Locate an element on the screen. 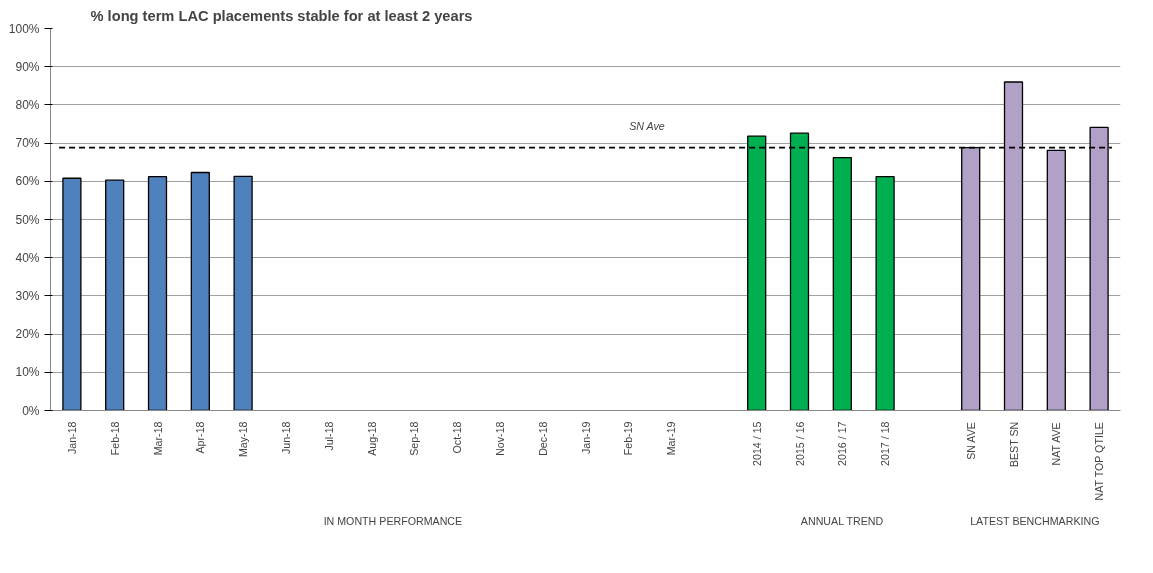  chart-title: % long term LAC placements stable for at least 2 years is located at coordinates (281, 15).